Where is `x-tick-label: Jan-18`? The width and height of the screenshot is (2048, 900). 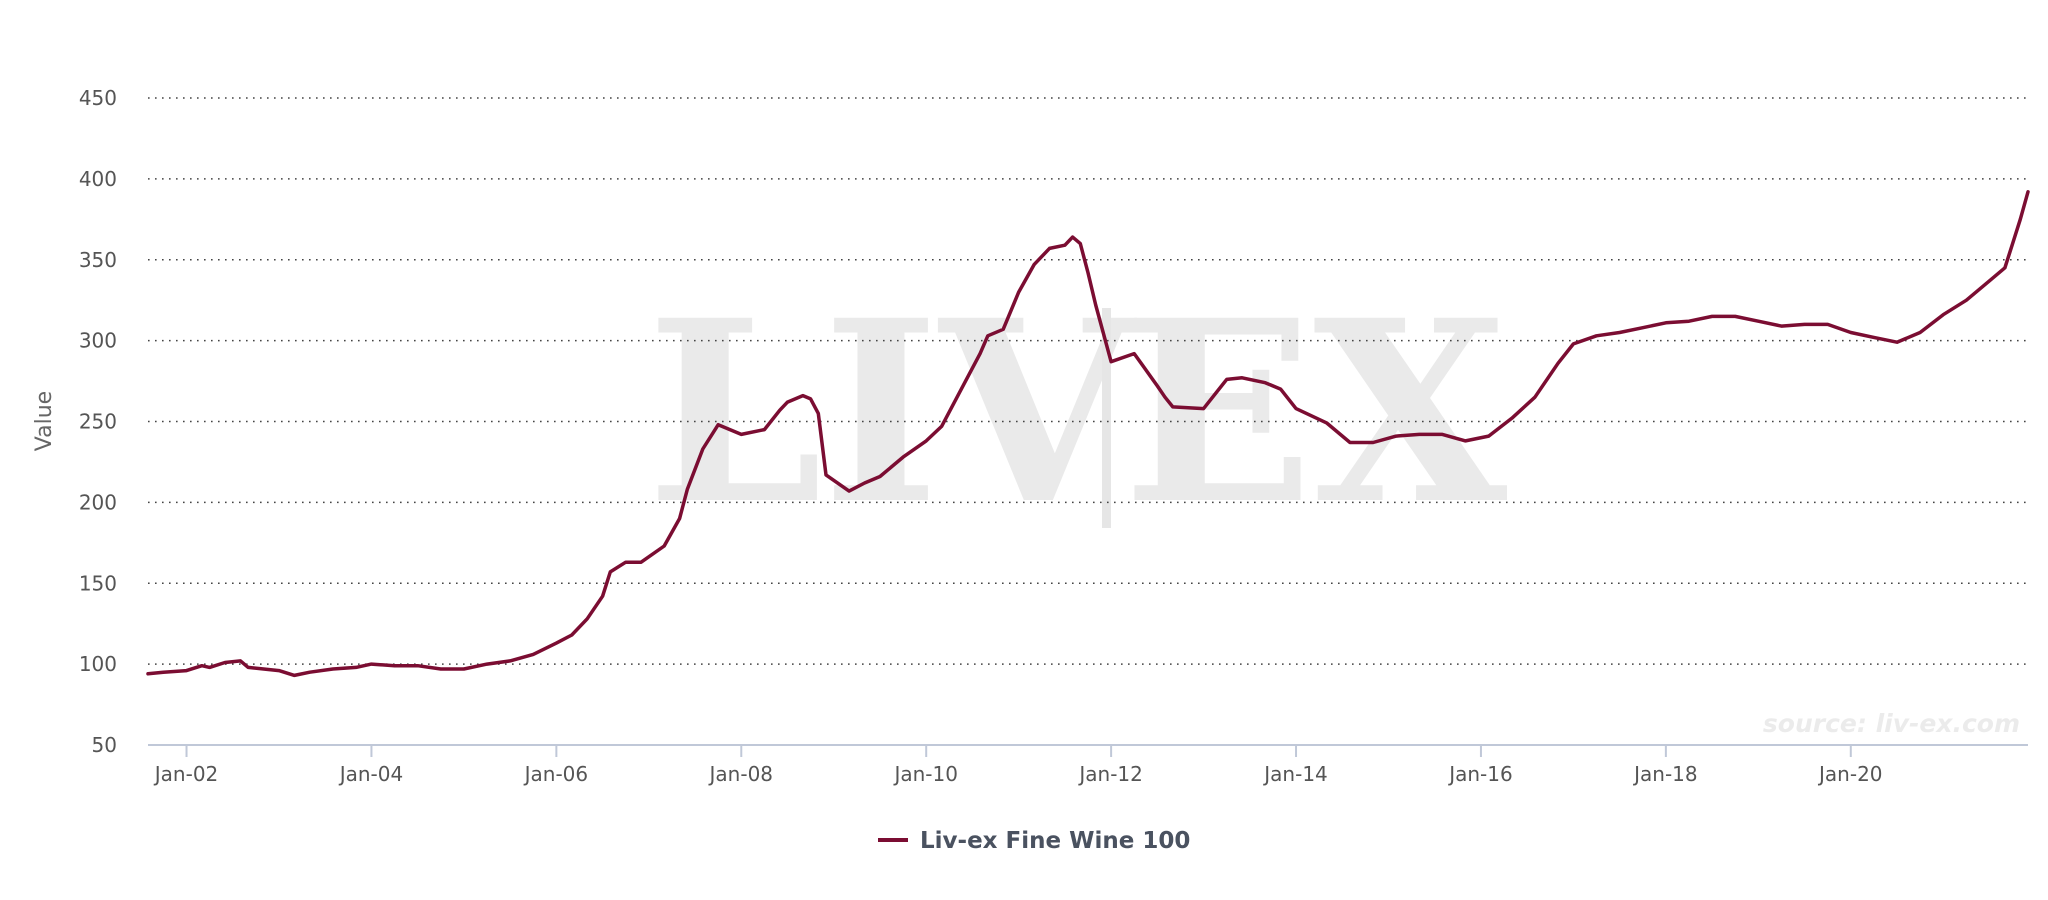
x-tick-label: Jan-18 is located at coordinates (1665, 774).